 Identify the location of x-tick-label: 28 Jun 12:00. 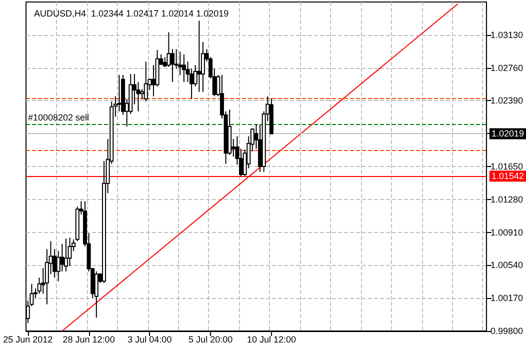
(88, 339).